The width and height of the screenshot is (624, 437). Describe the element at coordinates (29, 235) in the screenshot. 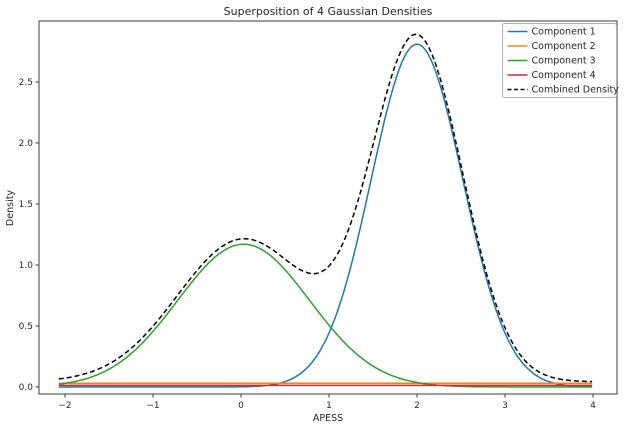

I see `y-axis-ticks: 0.0 0.5 1.0 1.5 2.0 2.5` at that location.